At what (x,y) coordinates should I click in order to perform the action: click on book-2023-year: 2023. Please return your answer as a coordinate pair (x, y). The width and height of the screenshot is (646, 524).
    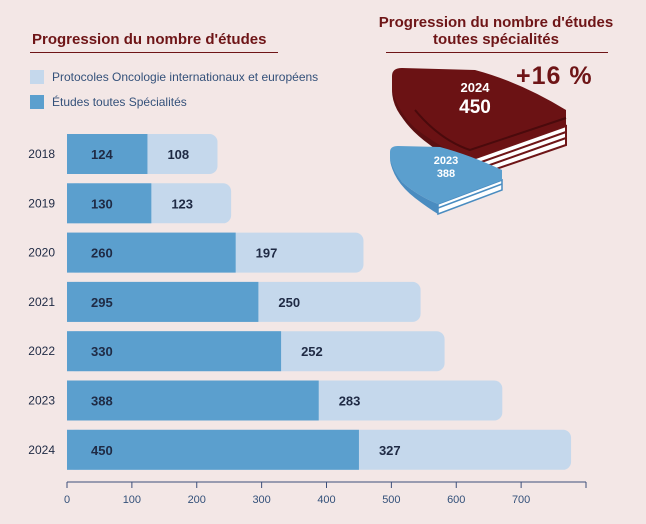
    Looking at the image, I should click on (446, 161).